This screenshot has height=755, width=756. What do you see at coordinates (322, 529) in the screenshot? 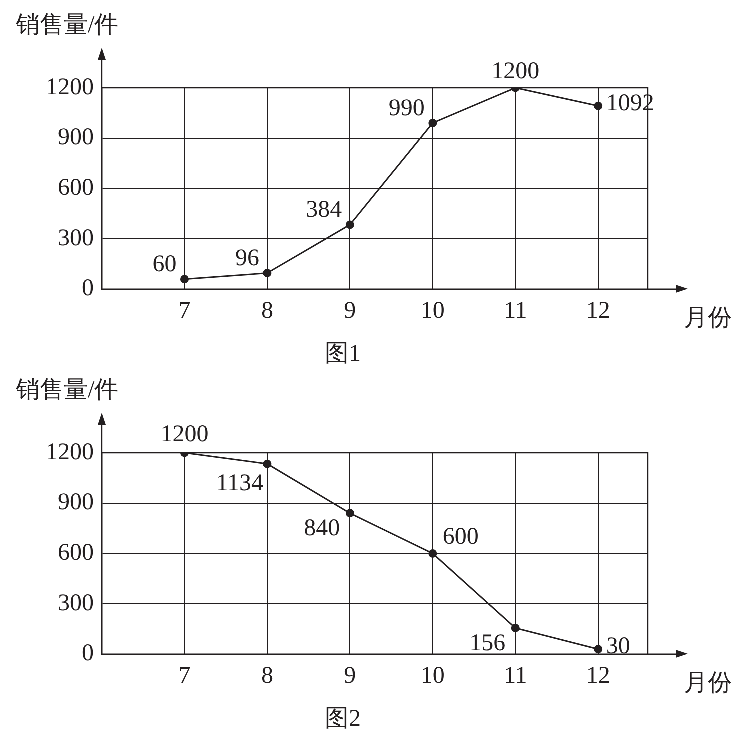
I see `data-label: 840` at bounding box center [322, 529].